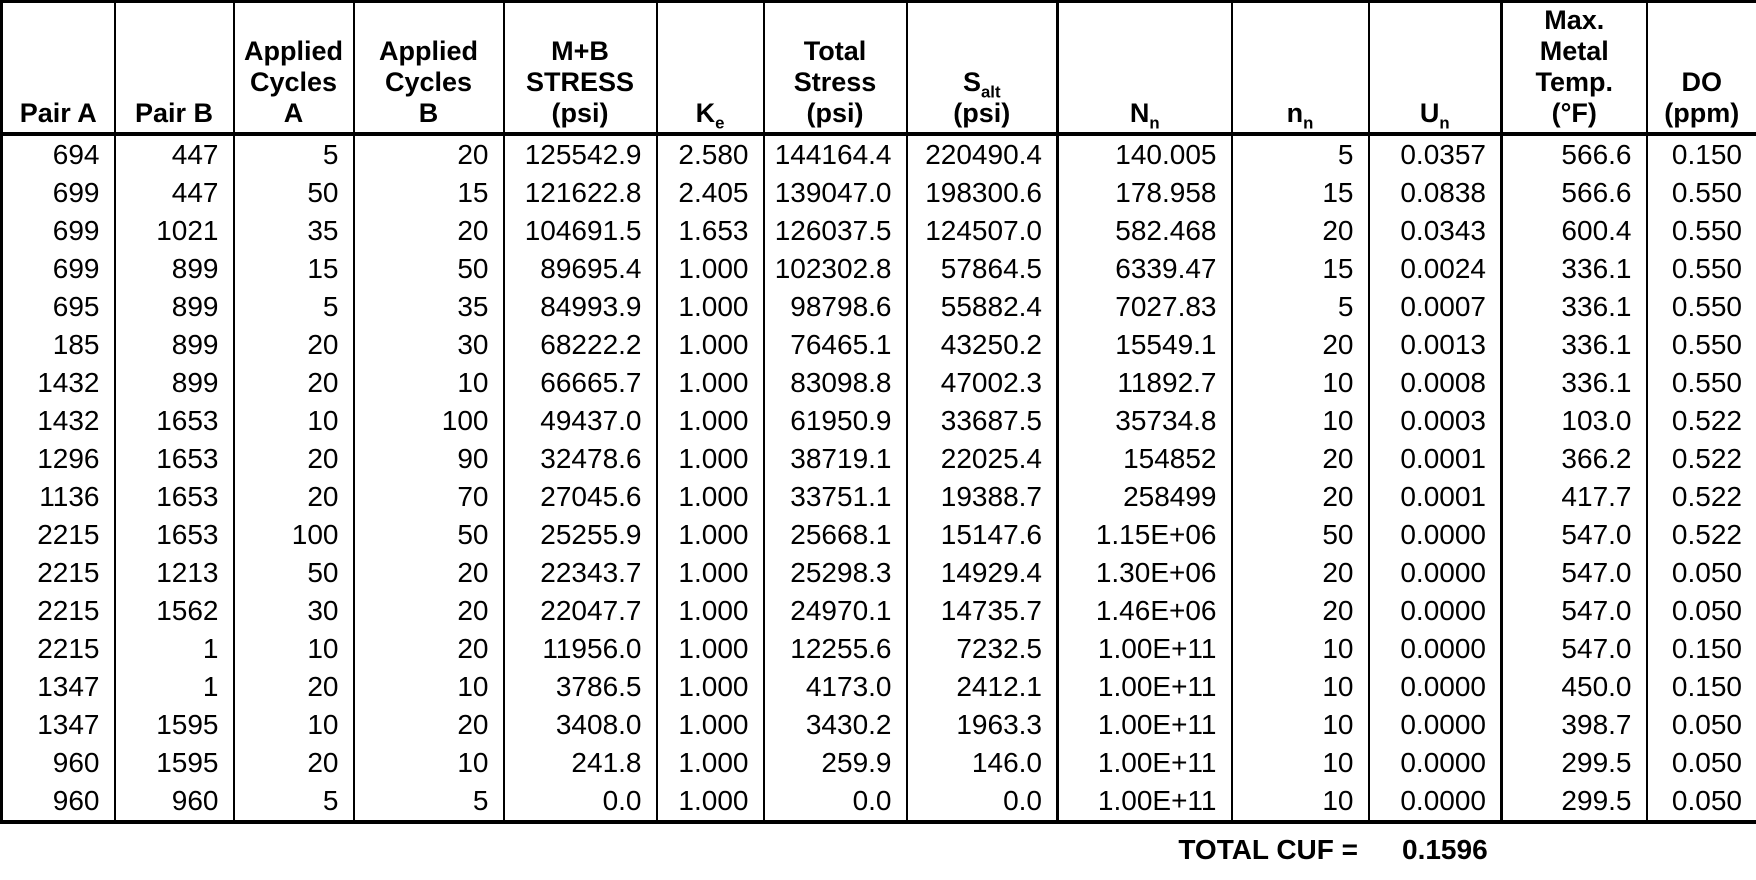 This screenshot has width=1756, height=880. What do you see at coordinates (1435, 193) in the screenshot?
I see `cell-un-usage: 0.0838` at bounding box center [1435, 193].